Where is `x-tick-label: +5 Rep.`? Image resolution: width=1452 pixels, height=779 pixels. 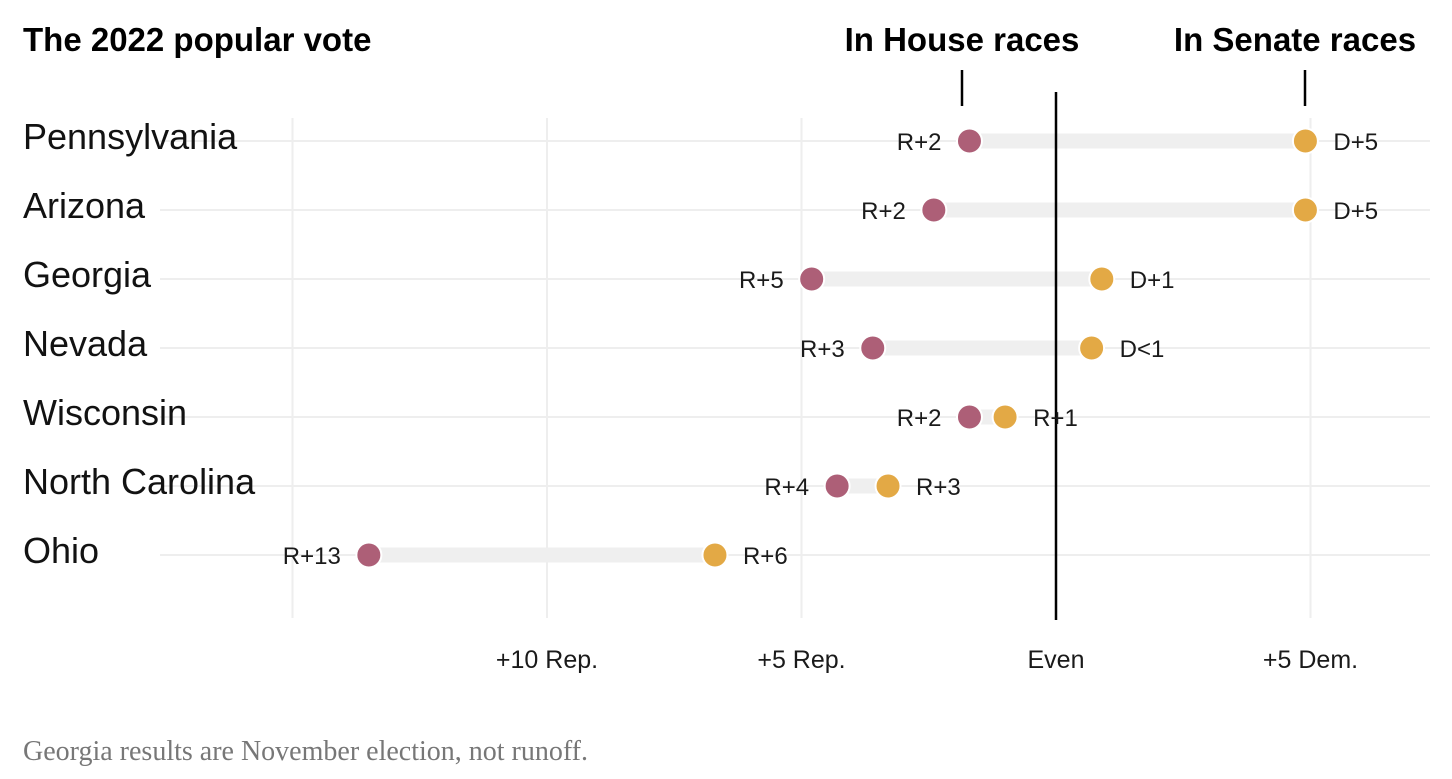 x-tick-label: +5 Rep. is located at coordinates (801, 660).